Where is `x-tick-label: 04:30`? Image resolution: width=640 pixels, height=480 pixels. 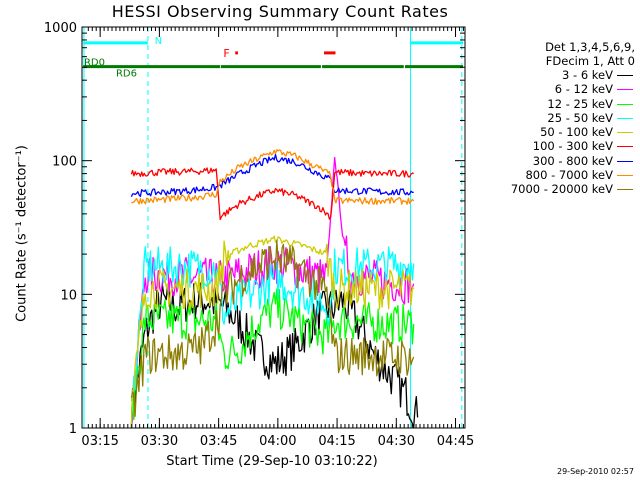
x-tick-label: 04:30 is located at coordinates (396, 441).